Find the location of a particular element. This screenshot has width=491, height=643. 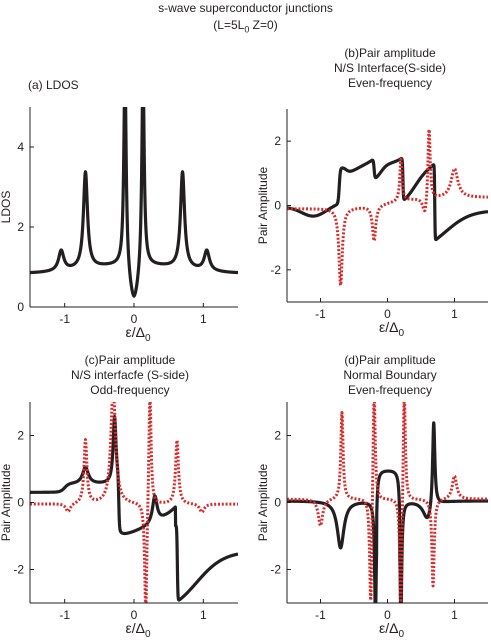

panel-c-y-tick-label: 0 is located at coordinates (20, 503).